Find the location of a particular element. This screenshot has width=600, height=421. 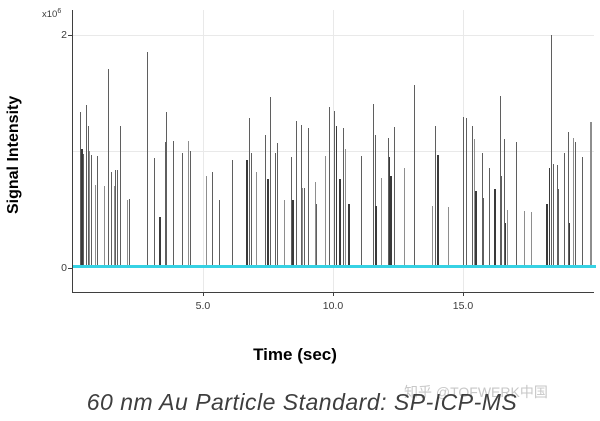

y-tick-label: 0 is located at coordinates (64, 268).